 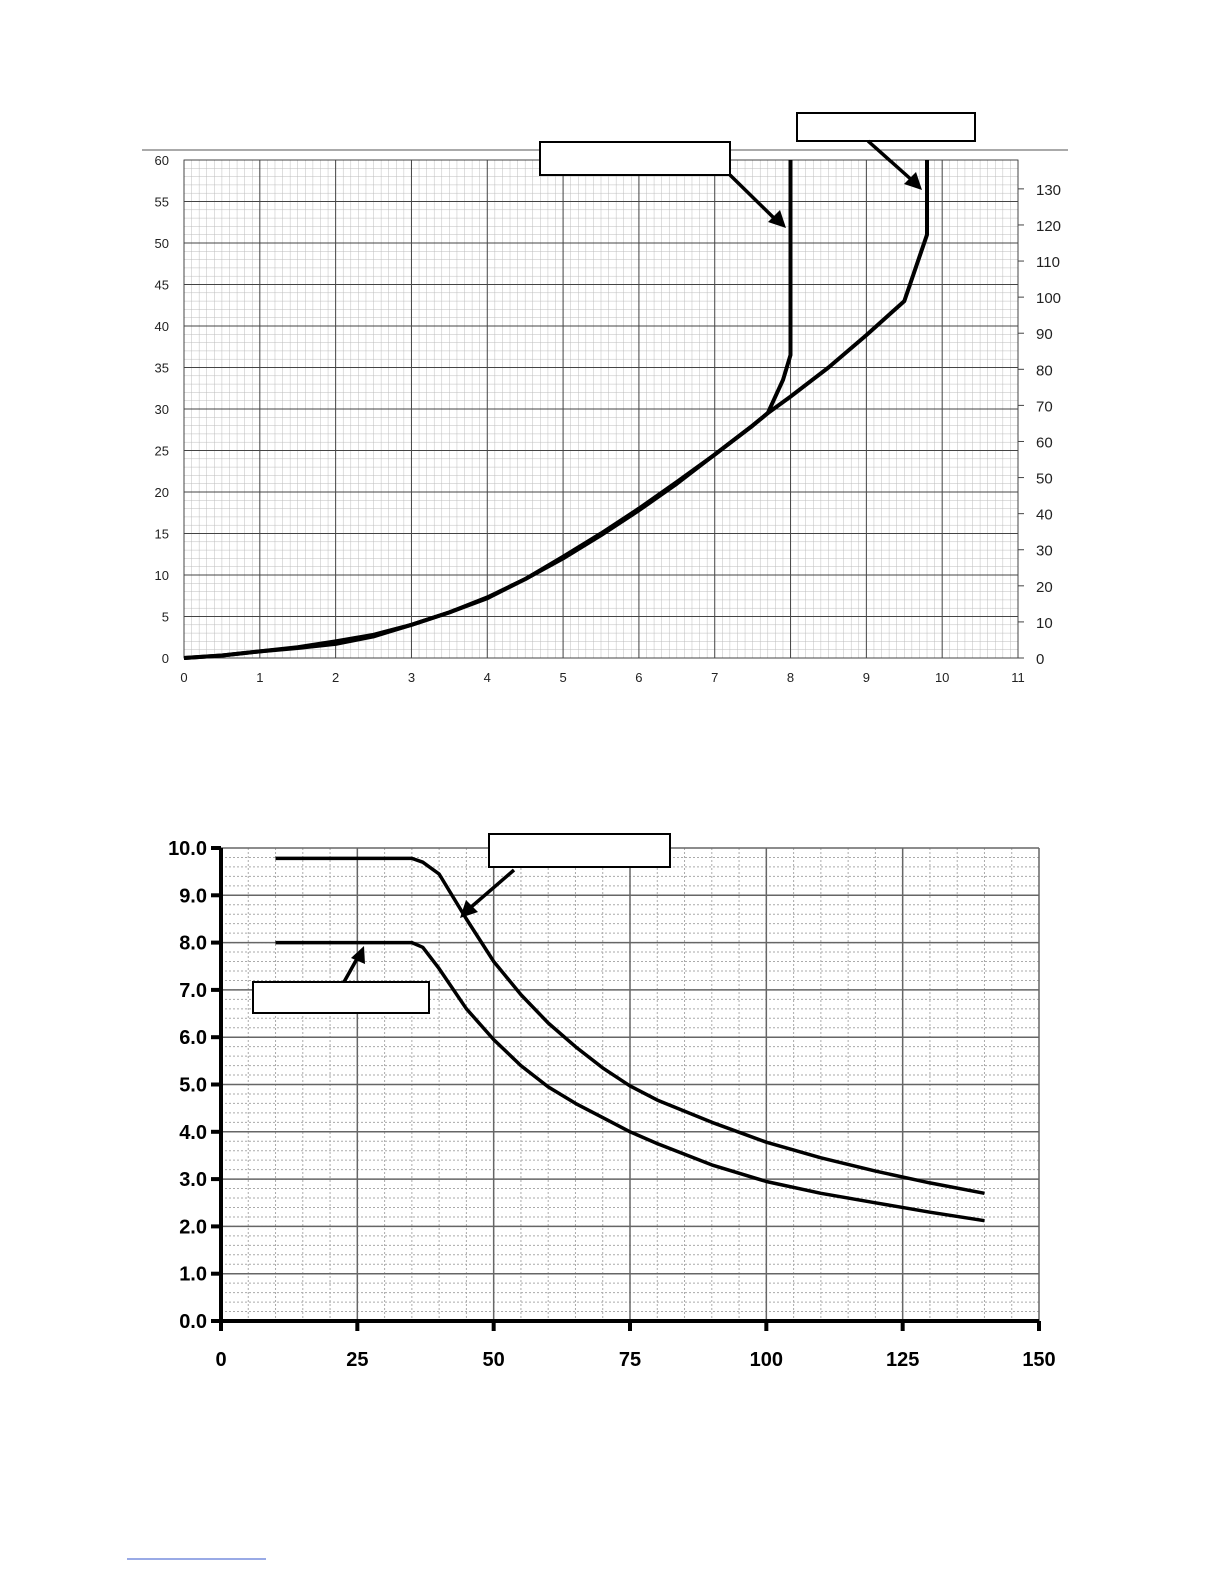 I want to click on chart-2-x-tick-label: 0, so click(x=220, y=1360).